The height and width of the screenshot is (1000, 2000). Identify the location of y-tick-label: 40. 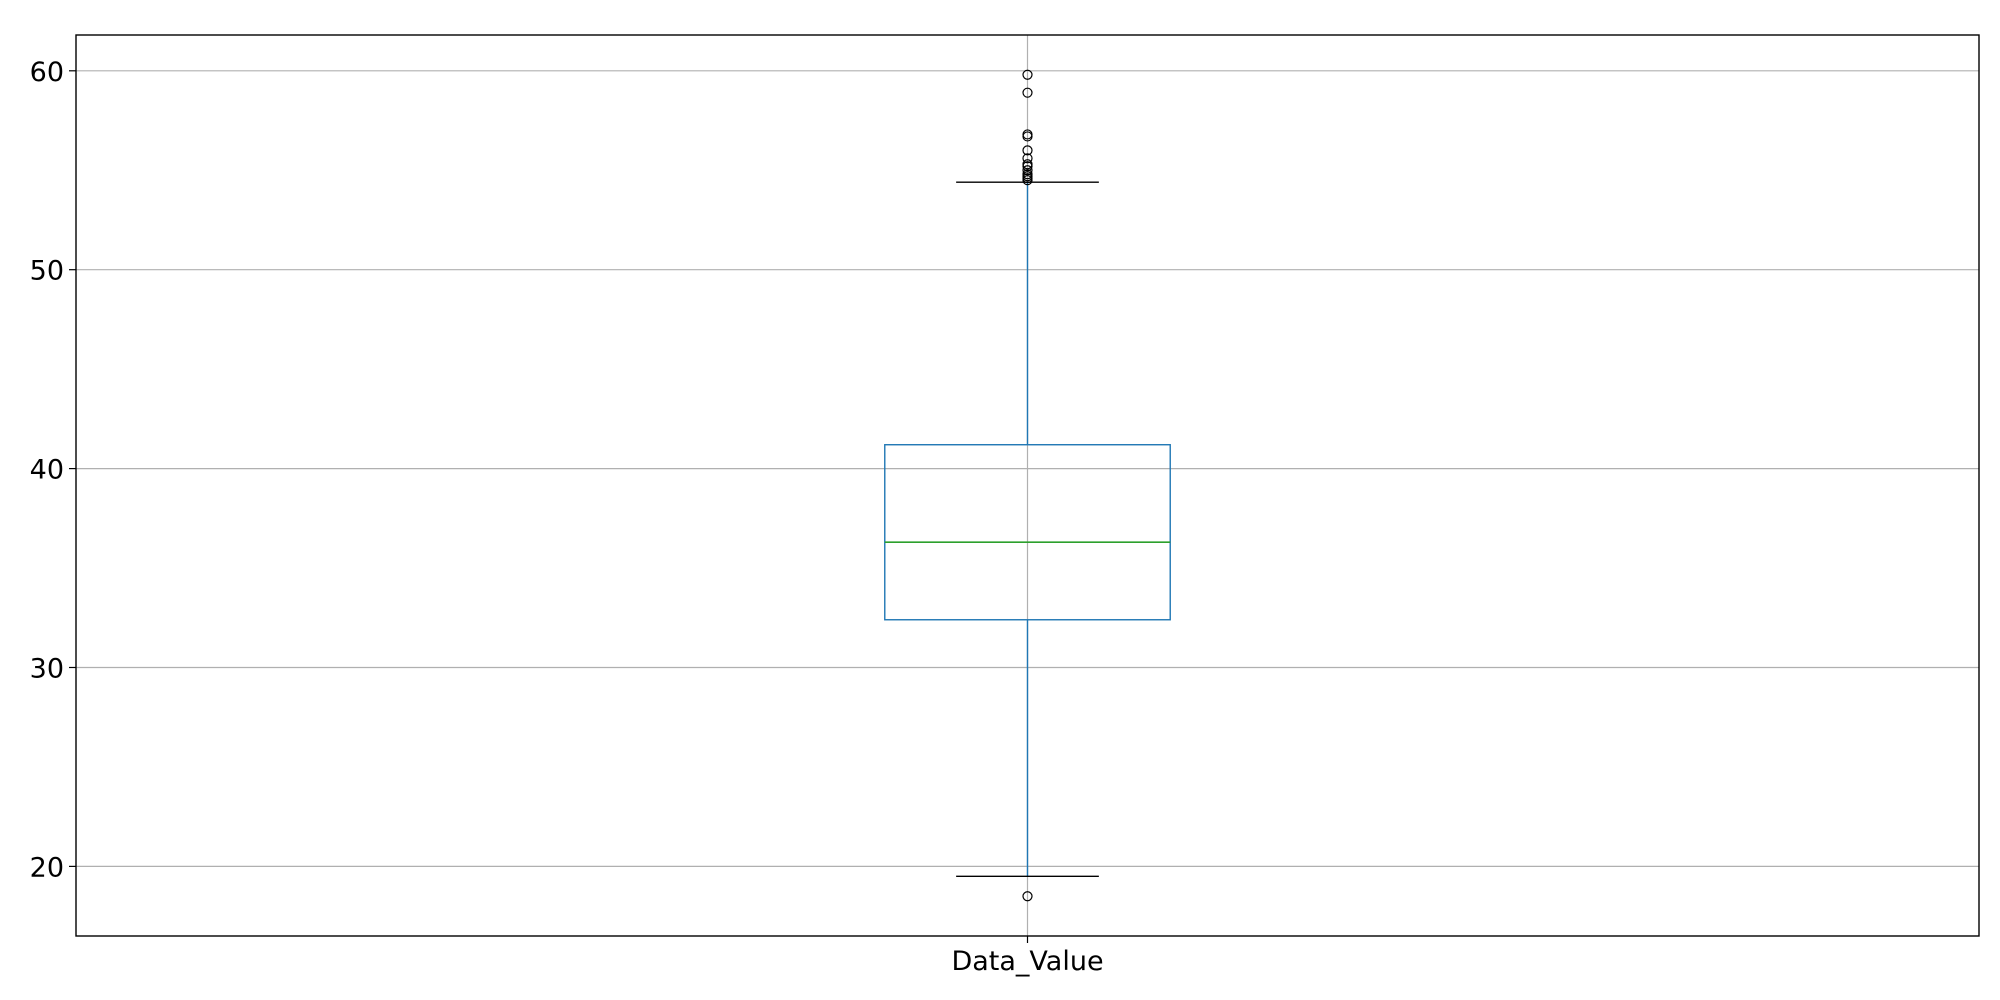
(47, 470).